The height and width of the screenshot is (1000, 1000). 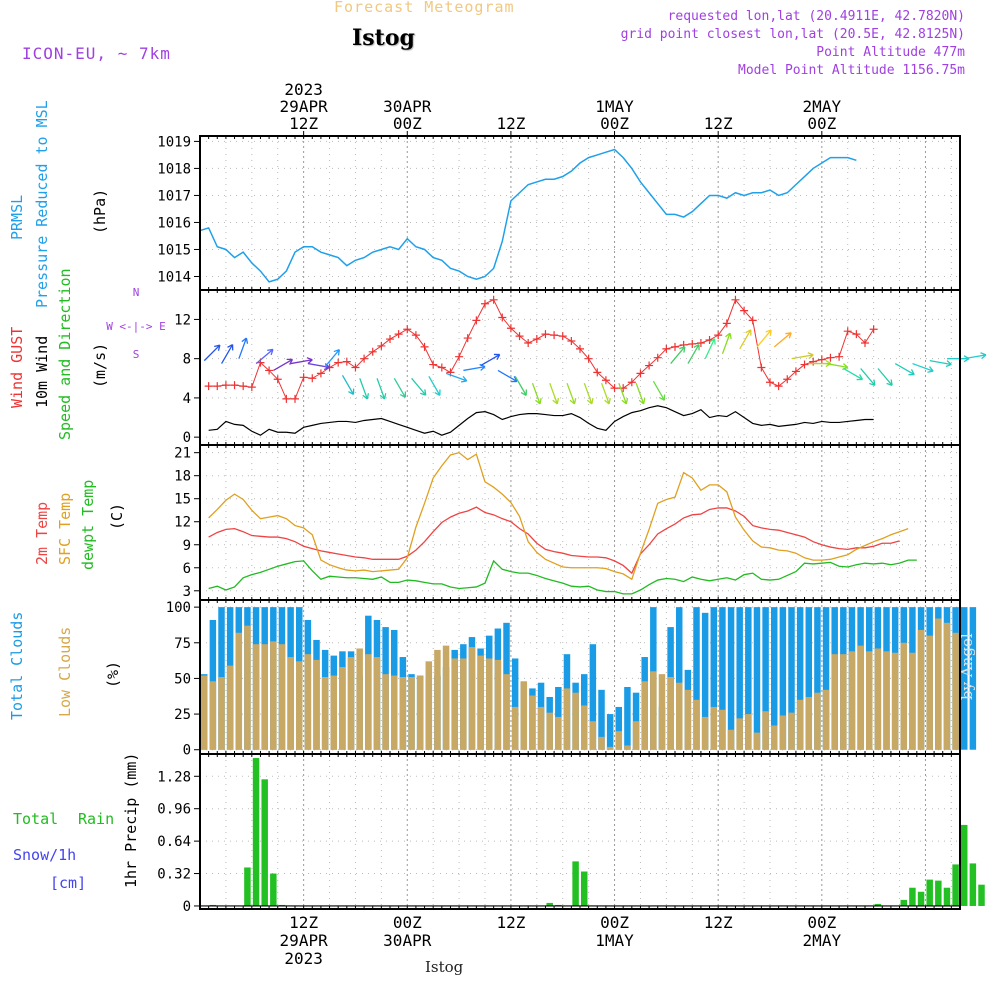 What do you see at coordinates (822, 106) in the screenshot?
I see `time-label-top: 2MAY` at bounding box center [822, 106].